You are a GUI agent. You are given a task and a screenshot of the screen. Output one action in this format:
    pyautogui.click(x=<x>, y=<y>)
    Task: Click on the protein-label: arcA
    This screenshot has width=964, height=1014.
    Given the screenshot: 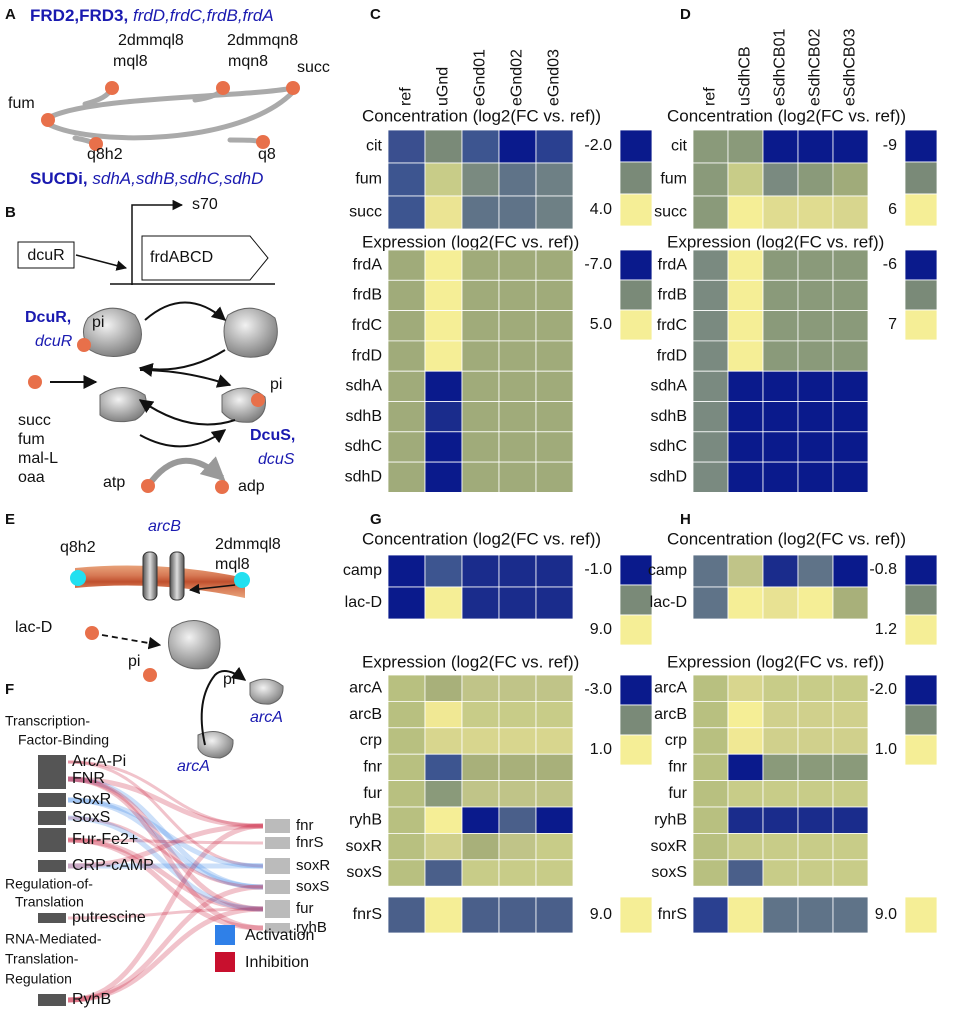 What is the action you would take?
    pyautogui.click(x=266, y=717)
    